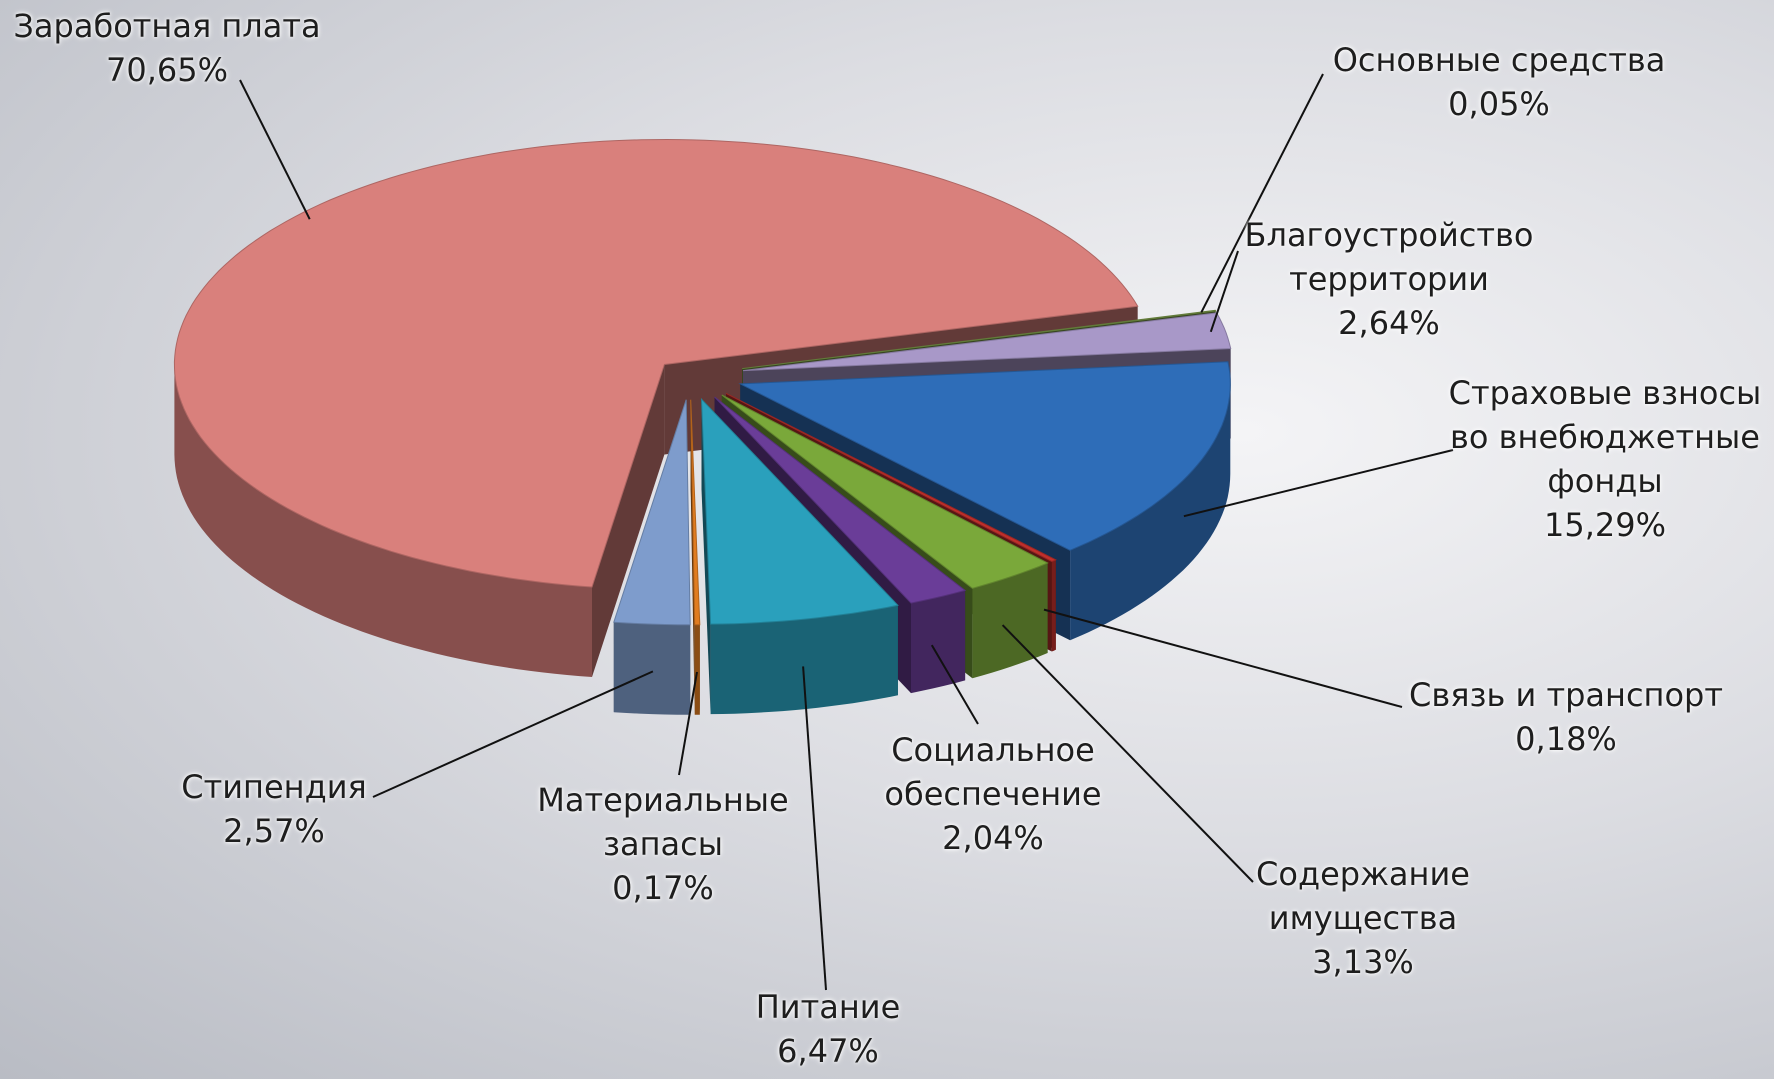  Describe the element at coordinates (663, 888) in the screenshot. I see `label-value: 0,17%` at that location.